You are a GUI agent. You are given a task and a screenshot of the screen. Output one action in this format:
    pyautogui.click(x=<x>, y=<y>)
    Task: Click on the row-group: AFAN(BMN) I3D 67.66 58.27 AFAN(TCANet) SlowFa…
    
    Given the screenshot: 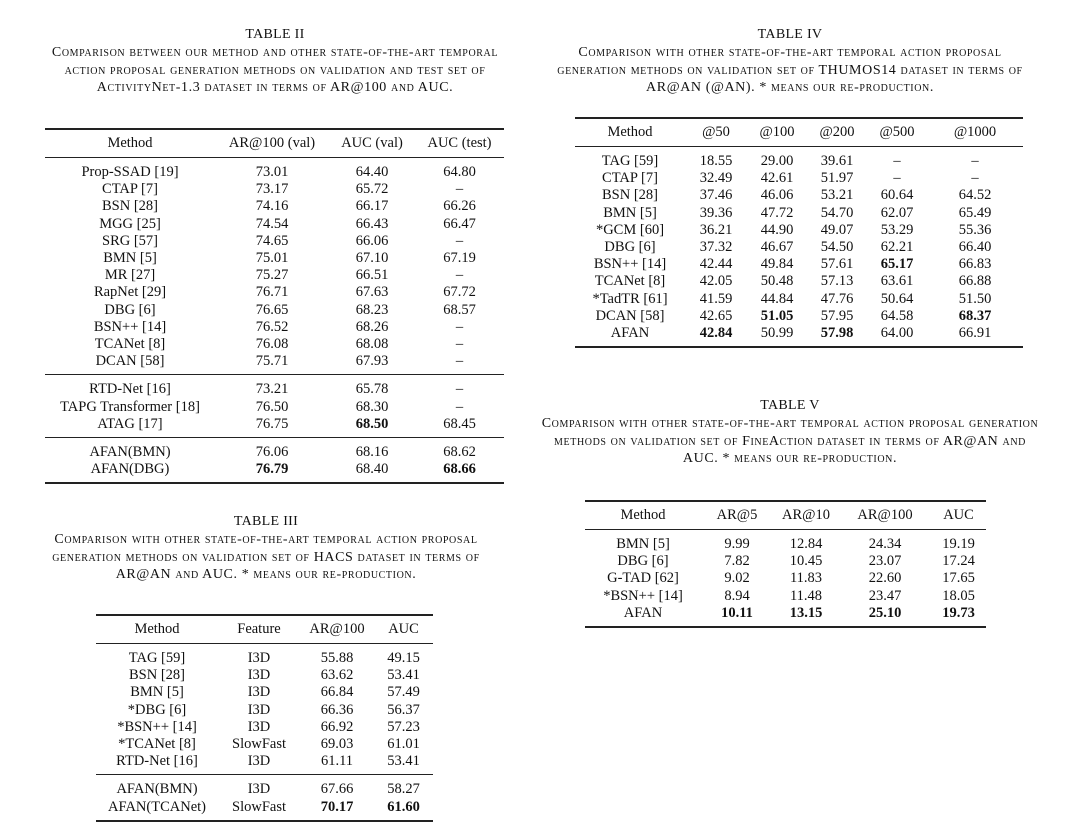 What is the action you would take?
    pyautogui.click(x=264, y=797)
    